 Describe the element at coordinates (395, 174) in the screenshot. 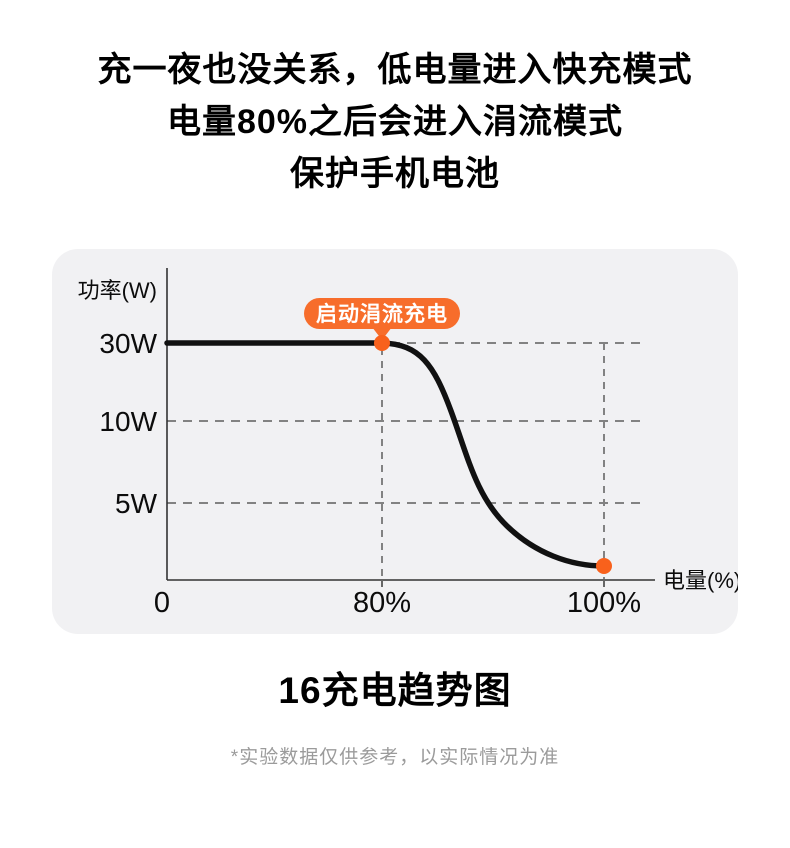

I see `headline-line-3: 保护手机电池` at that location.